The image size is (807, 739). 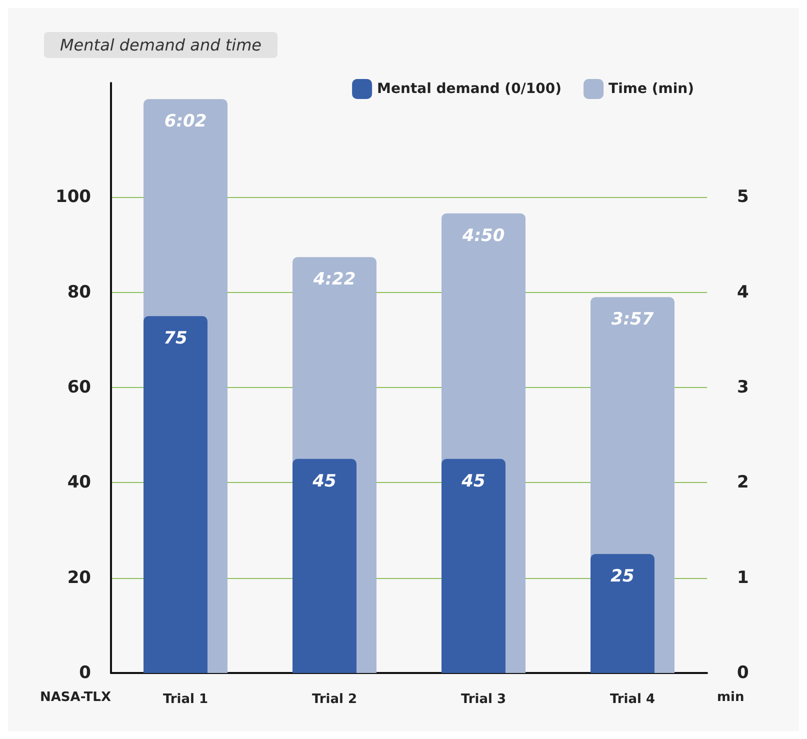 I want to click on x-tick-label: Trial 3, so click(x=483, y=699).